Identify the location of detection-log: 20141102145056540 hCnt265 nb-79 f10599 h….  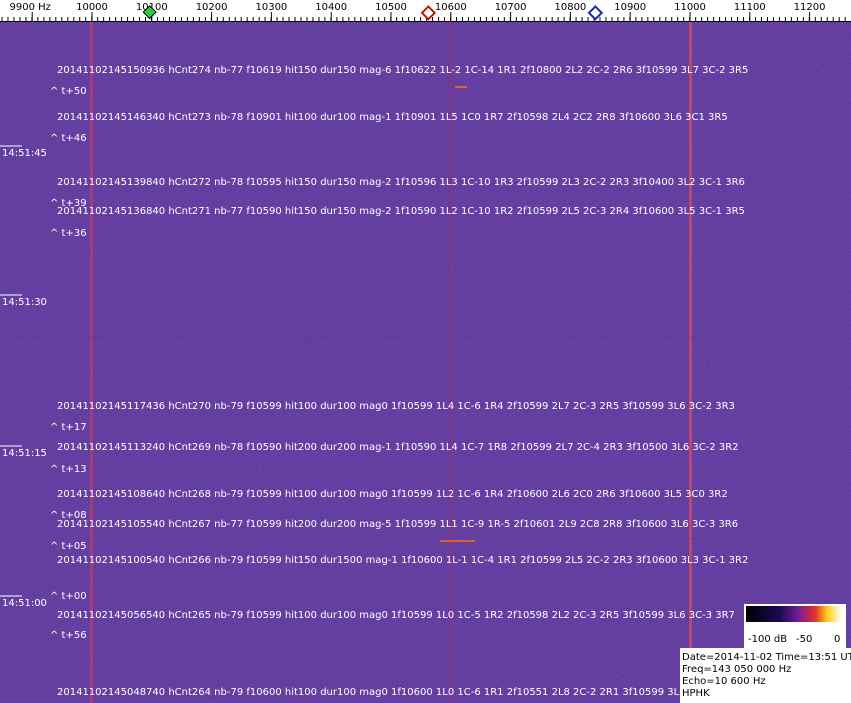
(396, 615).